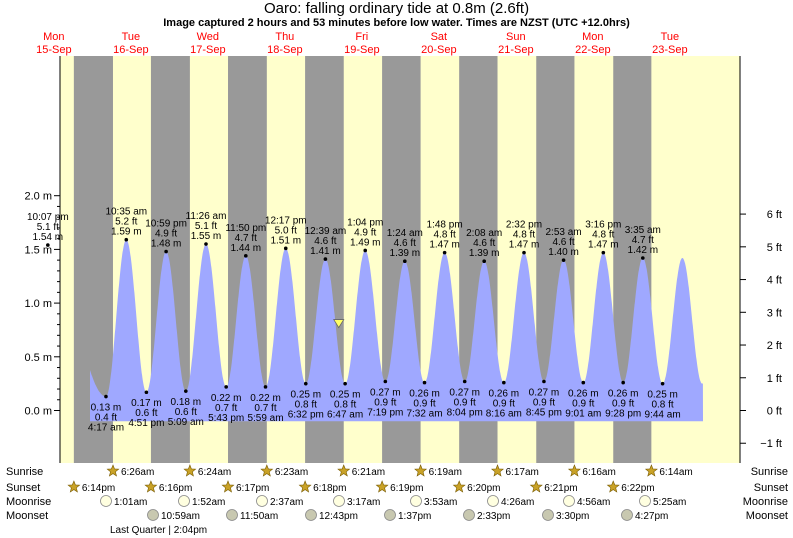  What do you see at coordinates (643, 230) in the screenshot?
I see `high-time-label: 3:35 am` at bounding box center [643, 230].